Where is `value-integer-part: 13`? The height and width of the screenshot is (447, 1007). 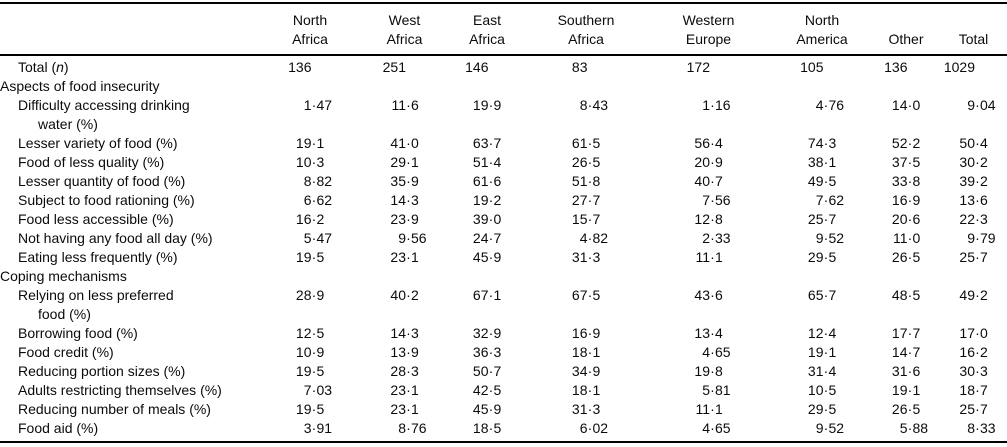 value-integer-part: 13 is located at coordinates (398, 352).